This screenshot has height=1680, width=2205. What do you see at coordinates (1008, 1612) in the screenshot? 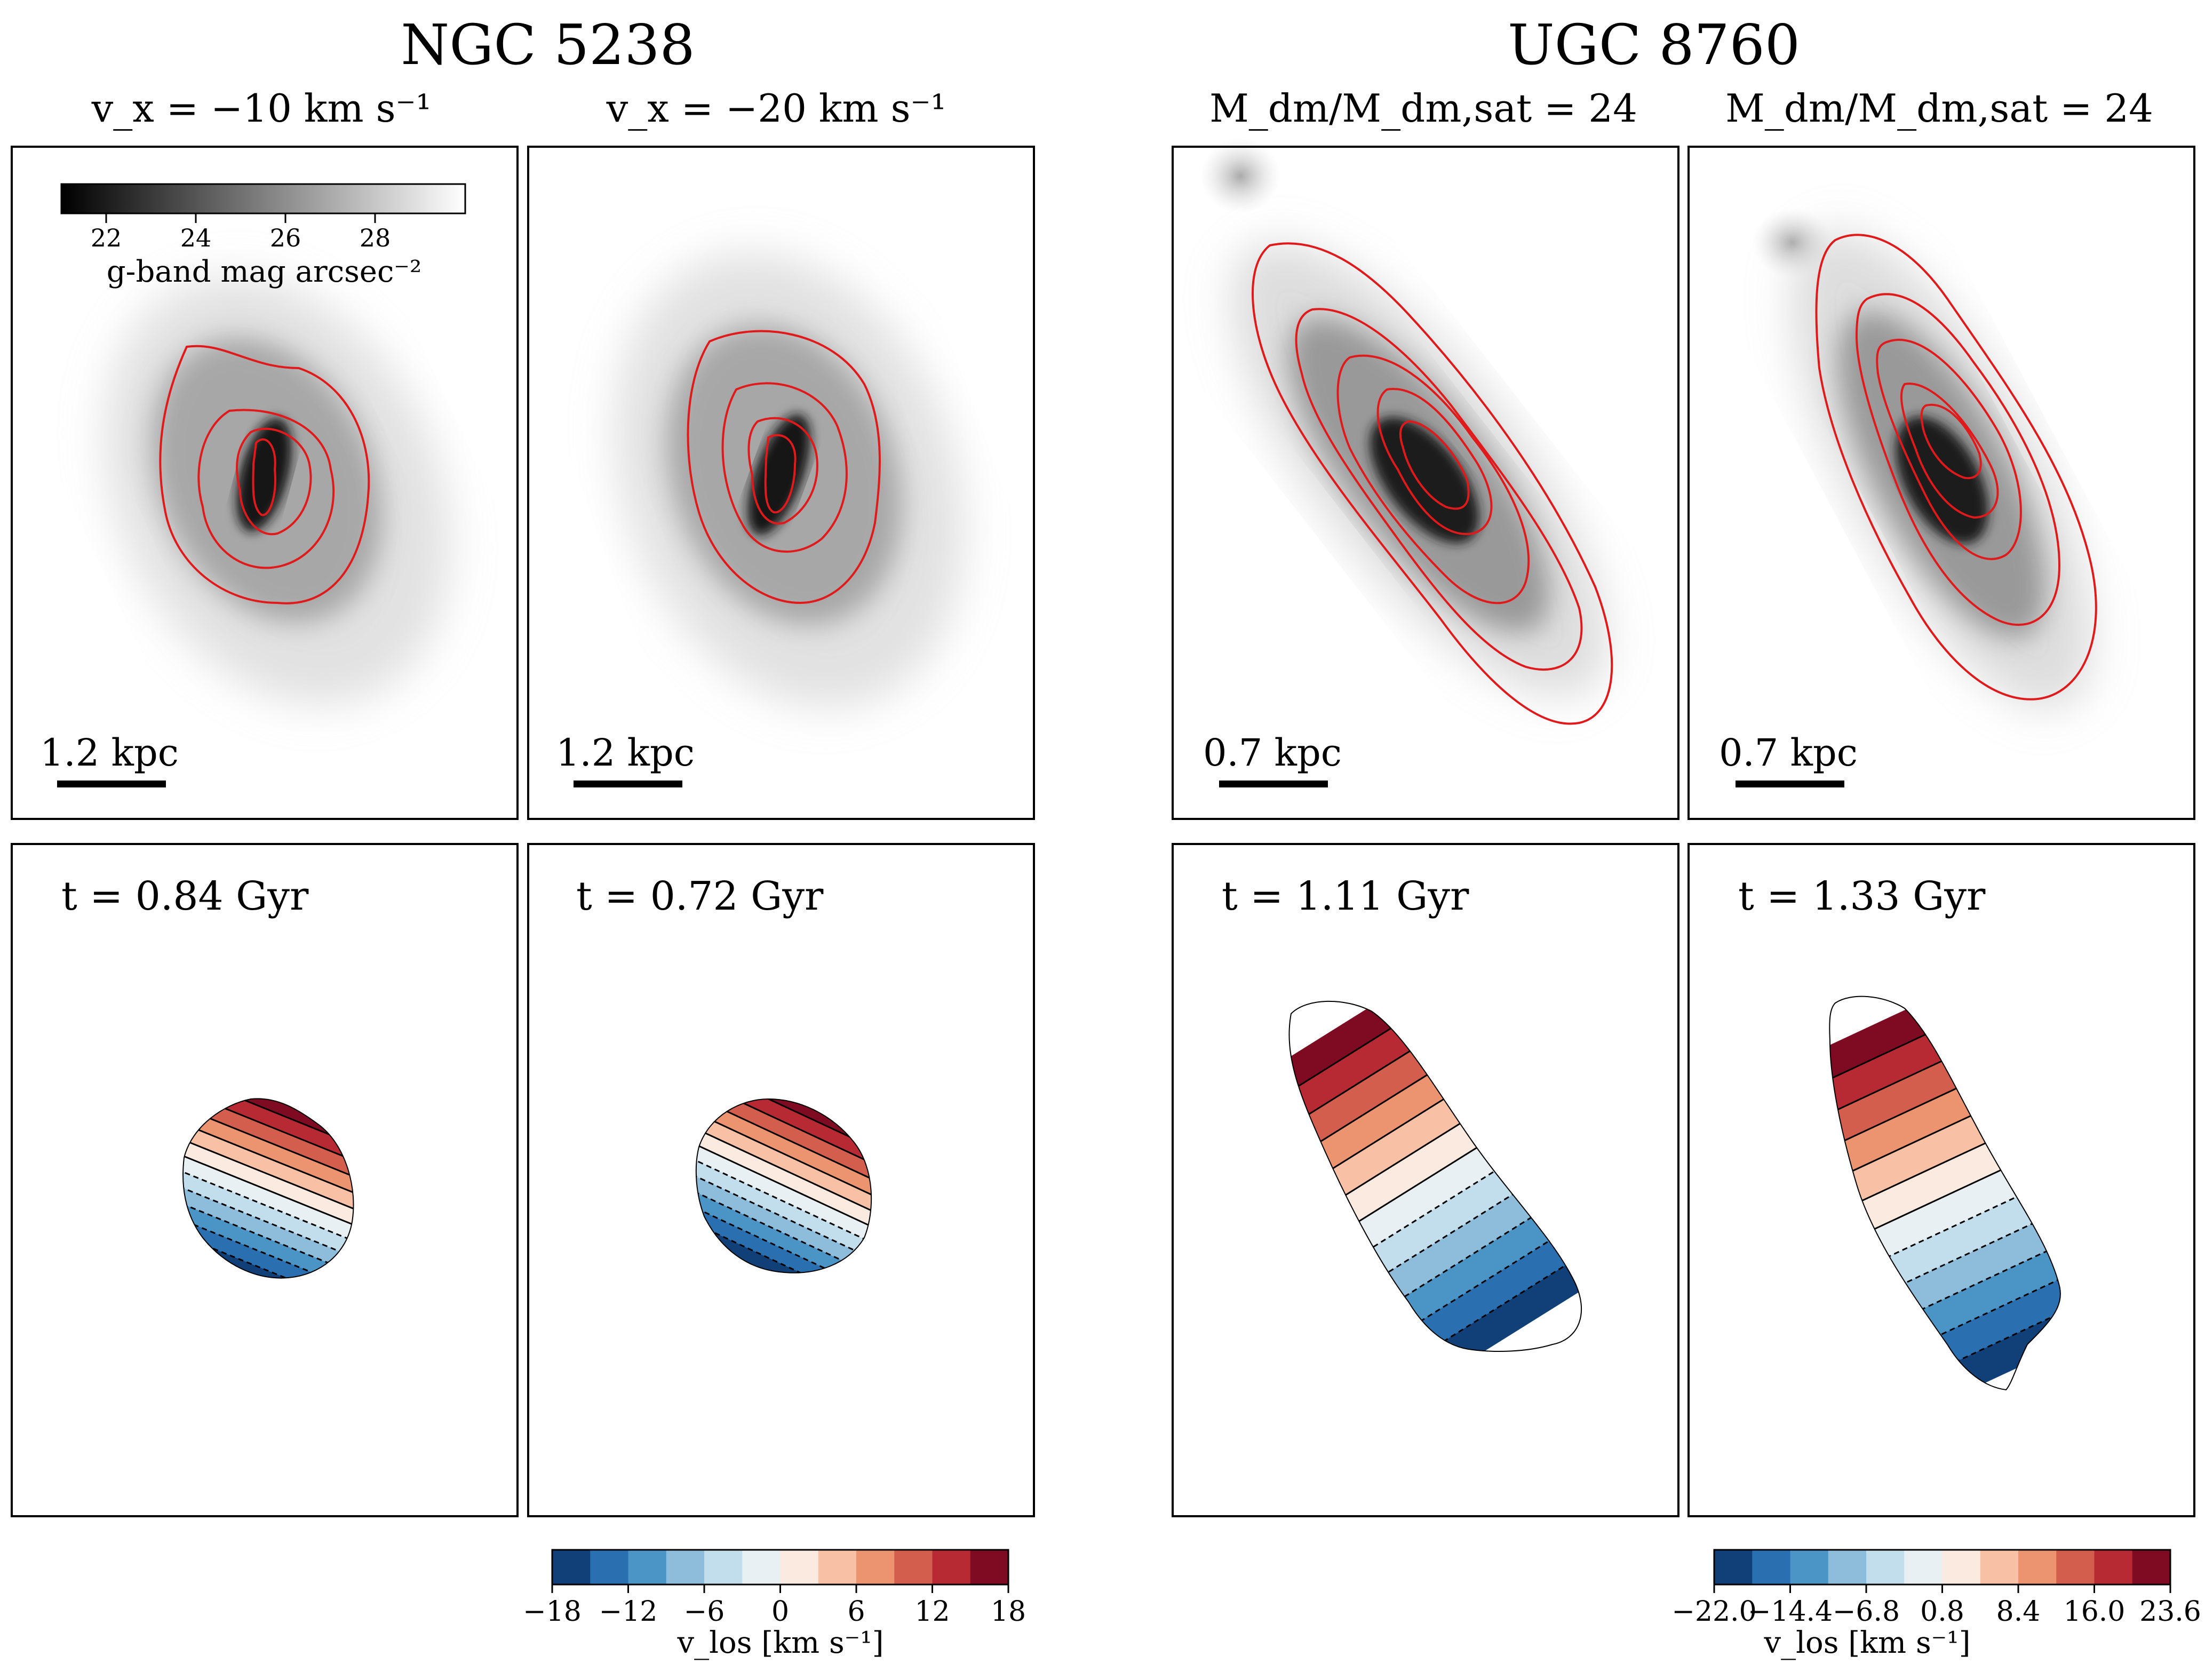
I see `vlos-cb-ngc5238-tick-6: 18` at bounding box center [1008, 1612].